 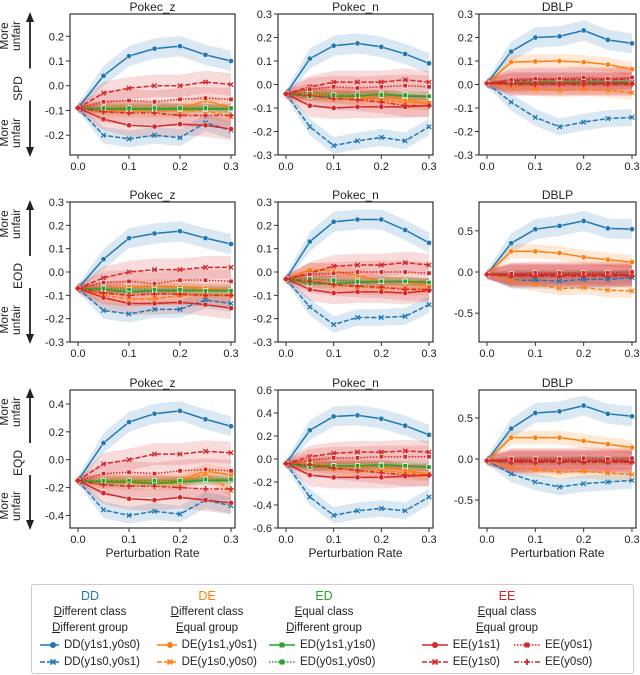 What do you see at coordinates (30, 339) in the screenshot?
I see `down-arrowhead-icon` at bounding box center [30, 339].